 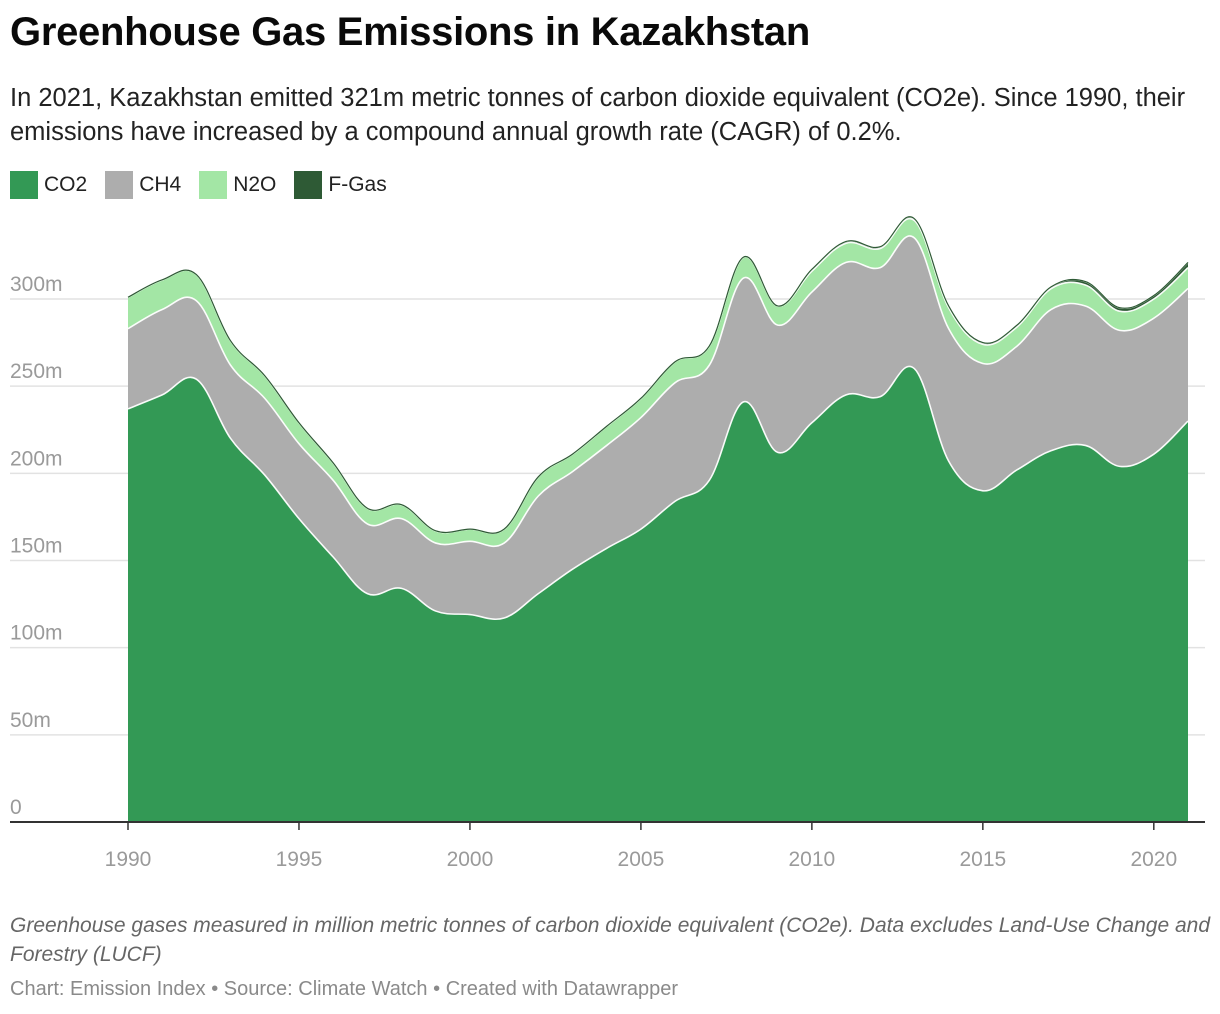 What do you see at coordinates (24, 185) in the screenshot?
I see `legend-swatch-co2` at bounding box center [24, 185].